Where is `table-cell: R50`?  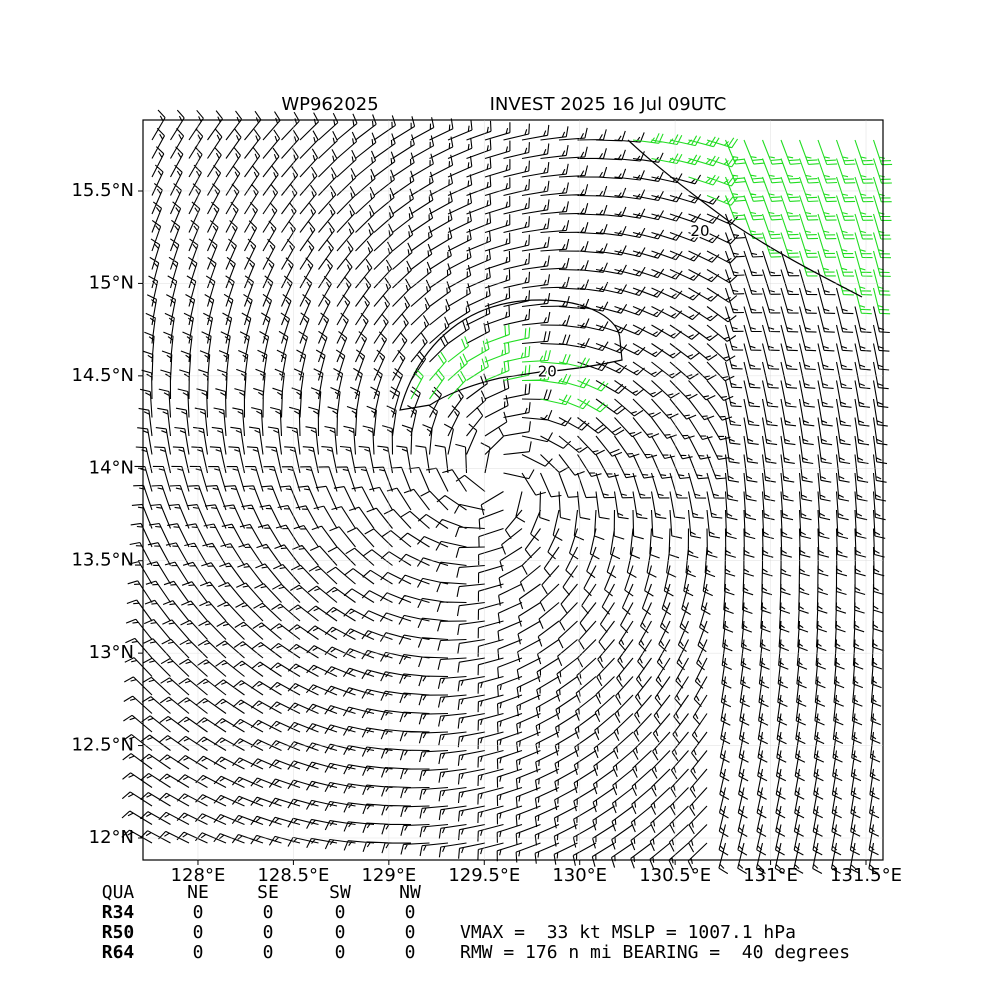
table-cell: R50 is located at coordinates (118, 932).